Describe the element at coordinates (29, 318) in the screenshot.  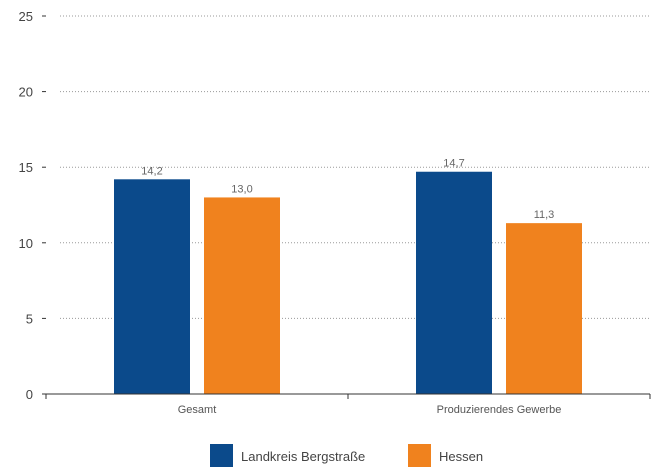
I see `y-tick-label: 5` at that location.